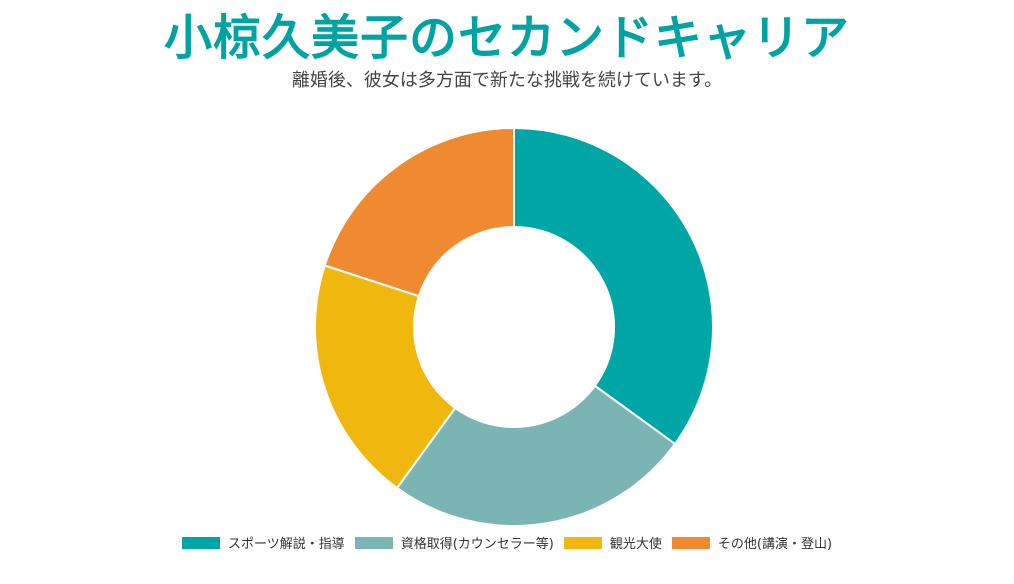 This screenshot has width=1014, height=584. I want to click on chart-subtitle: 離婚後、彼女は多方面で新たな挑戦を続けています。, so click(507, 80).